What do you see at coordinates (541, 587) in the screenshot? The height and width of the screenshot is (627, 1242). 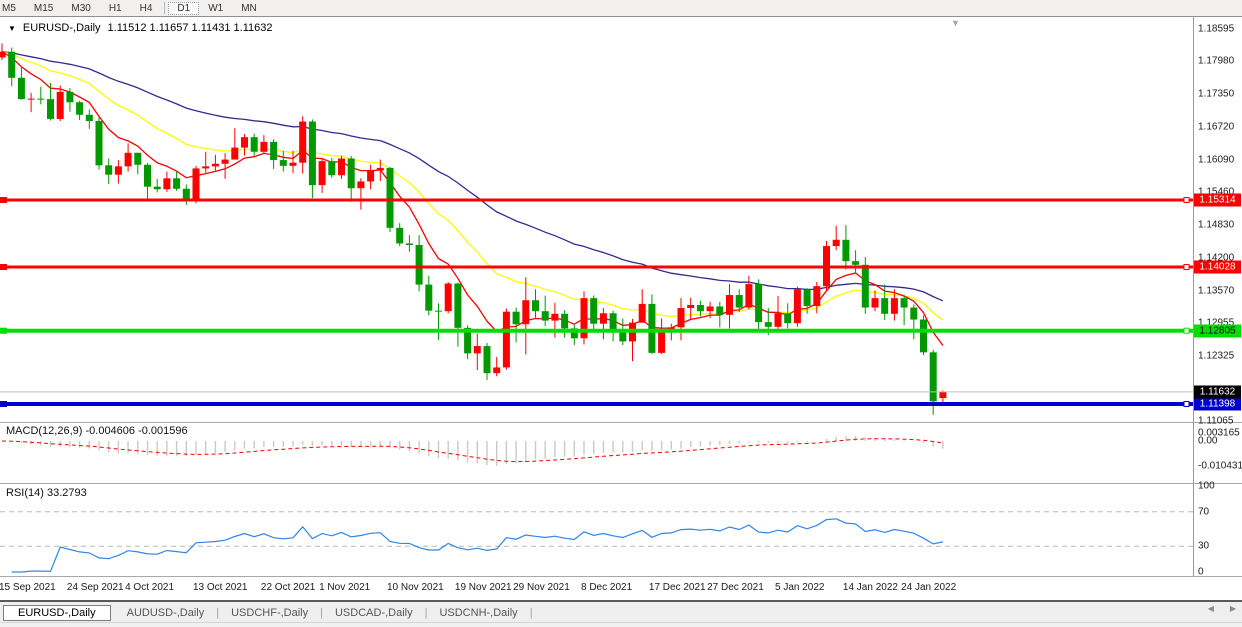 I see `date-axis-label: 29 Nov 2021` at bounding box center [541, 587].